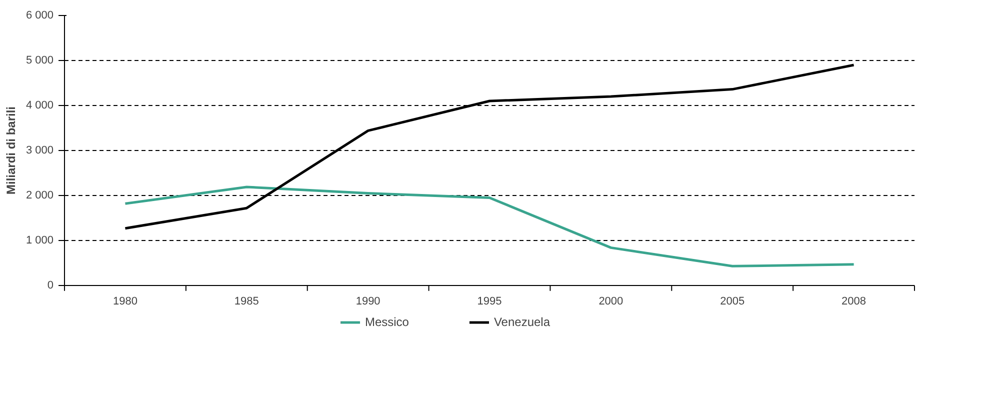 The width and height of the screenshot is (998, 400). What do you see at coordinates (489, 302) in the screenshot?
I see `x-tick-label: 1995` at bounding box center [489, 302].